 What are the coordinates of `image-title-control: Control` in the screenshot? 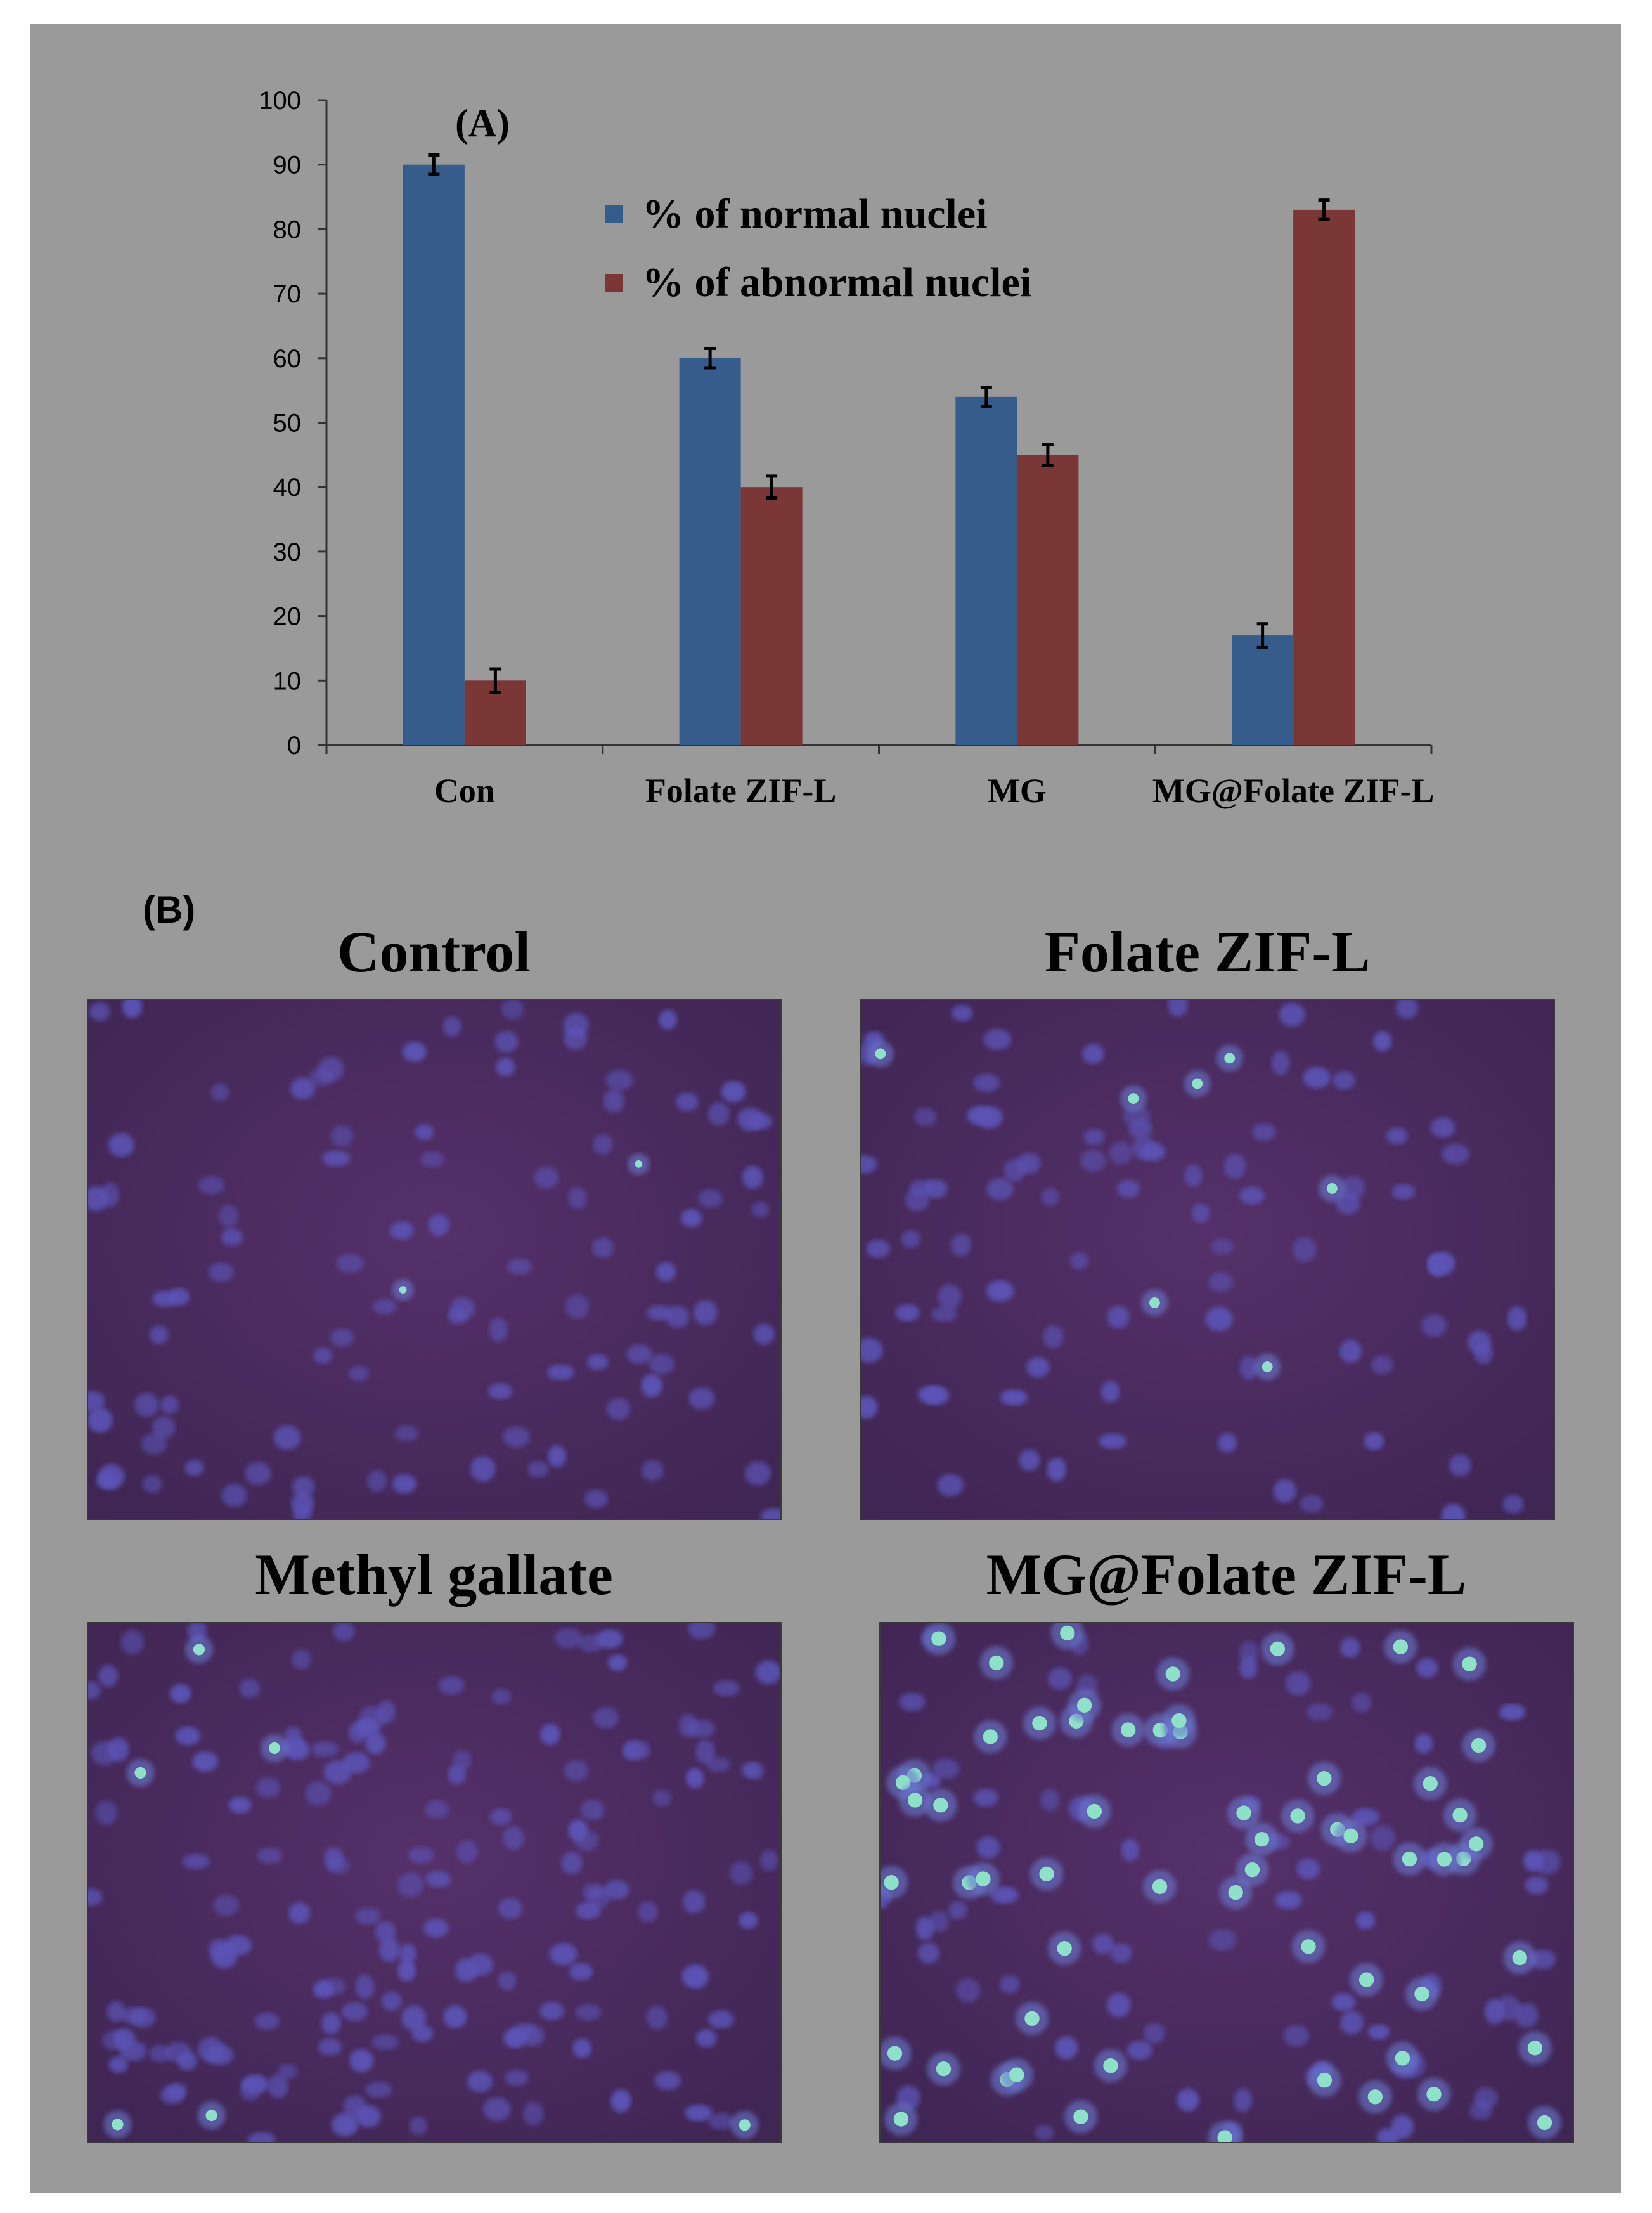 It's located at (434, 951).